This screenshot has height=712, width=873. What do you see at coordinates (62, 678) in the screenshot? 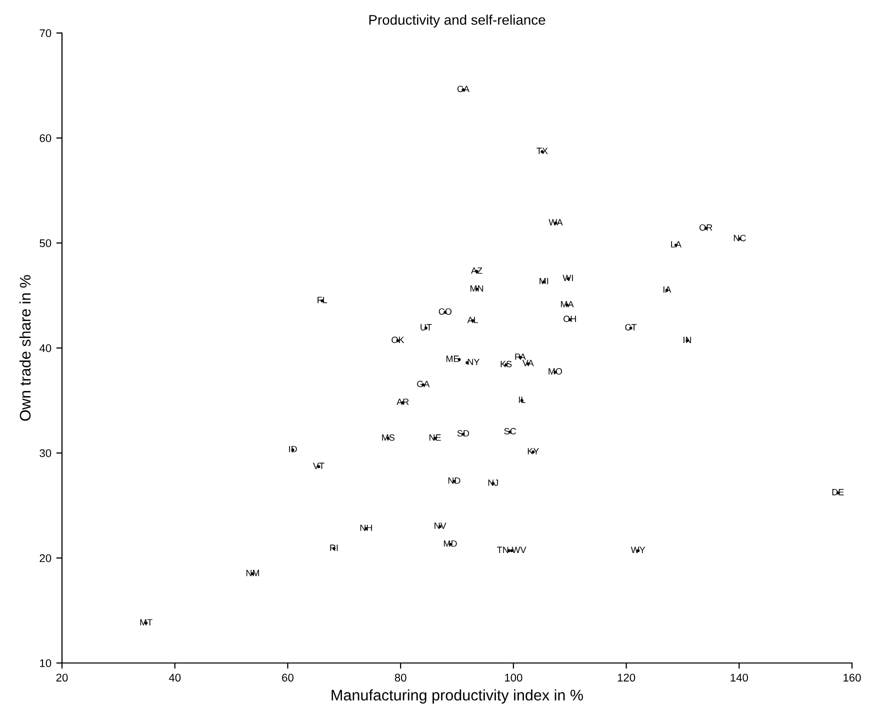
I see `x-tick-label: 20` at bounding box center [62, 678].